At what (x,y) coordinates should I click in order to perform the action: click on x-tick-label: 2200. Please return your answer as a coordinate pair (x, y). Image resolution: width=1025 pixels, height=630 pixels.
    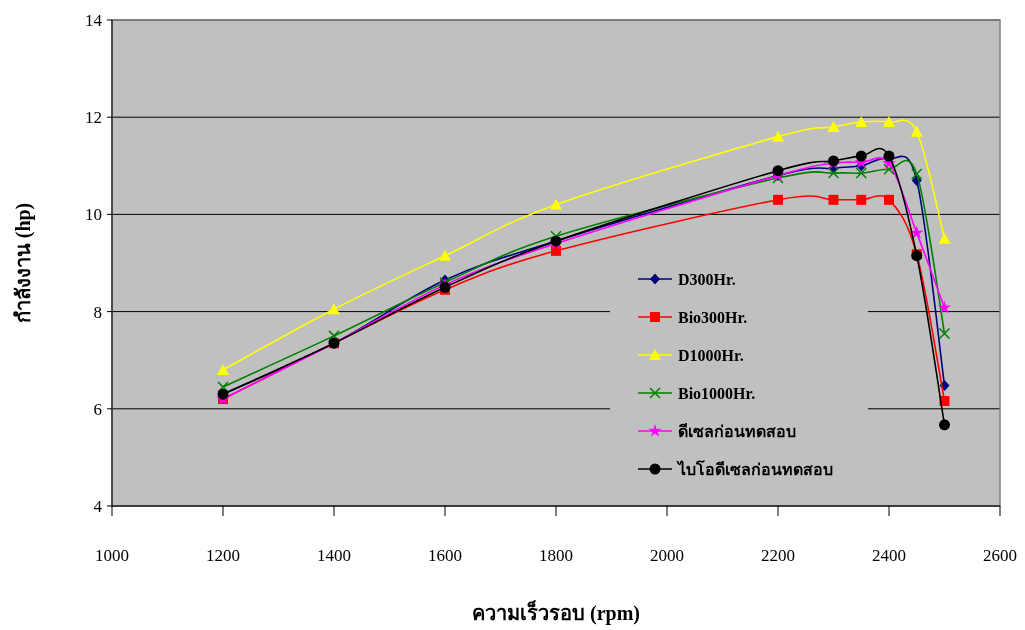
    Looking at the image, I should click on (778, 555).